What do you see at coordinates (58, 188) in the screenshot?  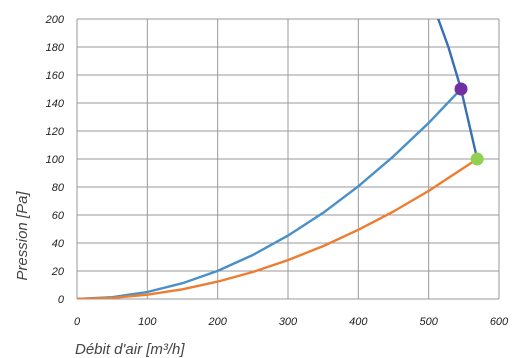 I see `y-tick-label: 80` at bounding box center [58, 188].